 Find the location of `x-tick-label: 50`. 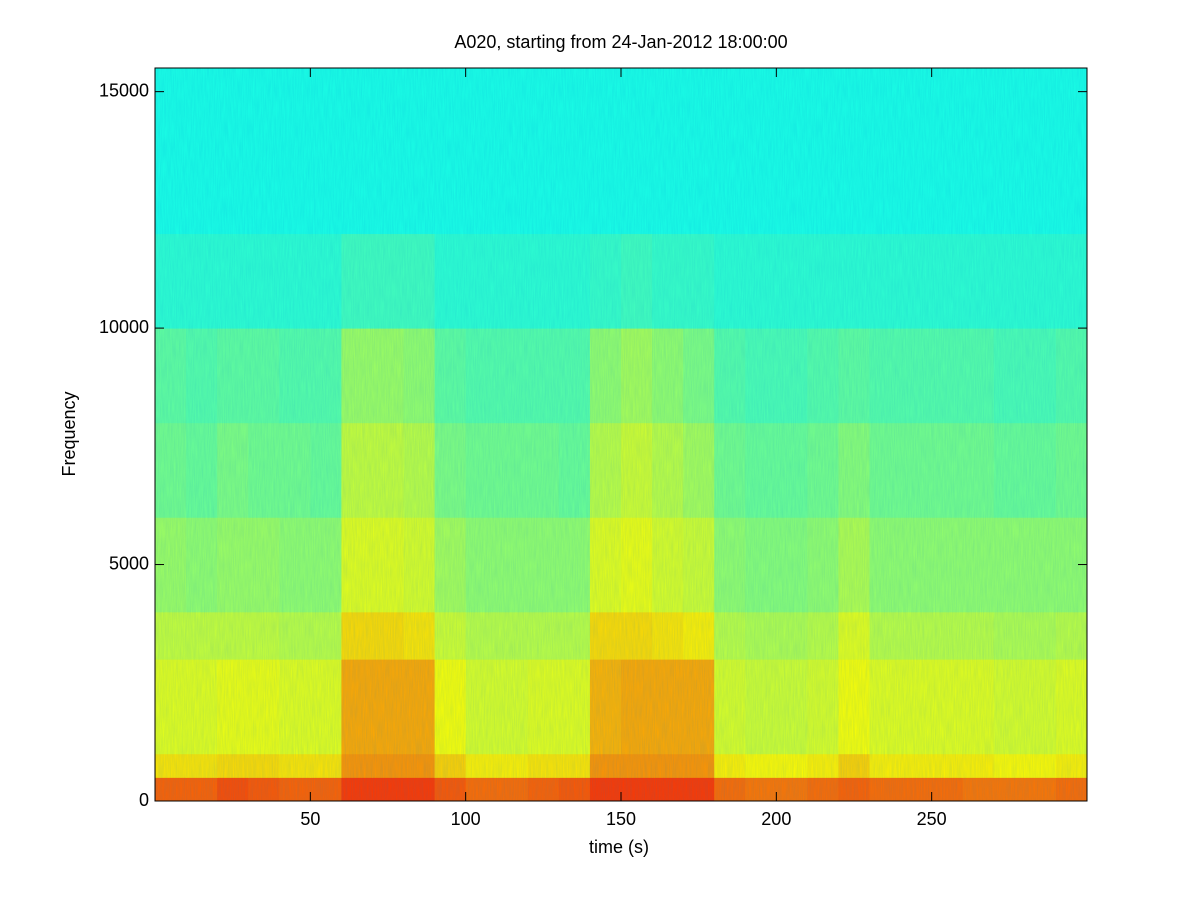

x-tick-label: 50 is located at coordinates (310, 819).